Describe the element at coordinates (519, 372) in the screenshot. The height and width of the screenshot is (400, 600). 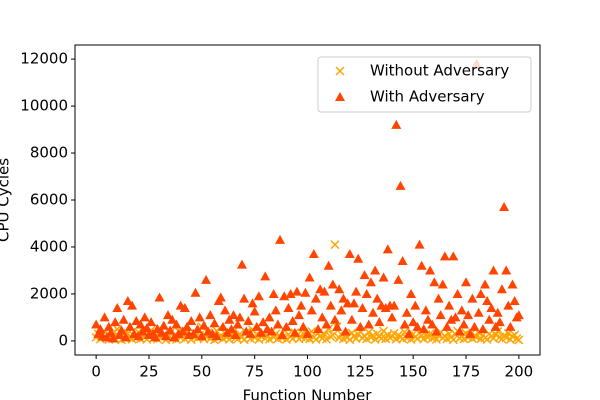
I see `x-tick-label: 200` at that location.